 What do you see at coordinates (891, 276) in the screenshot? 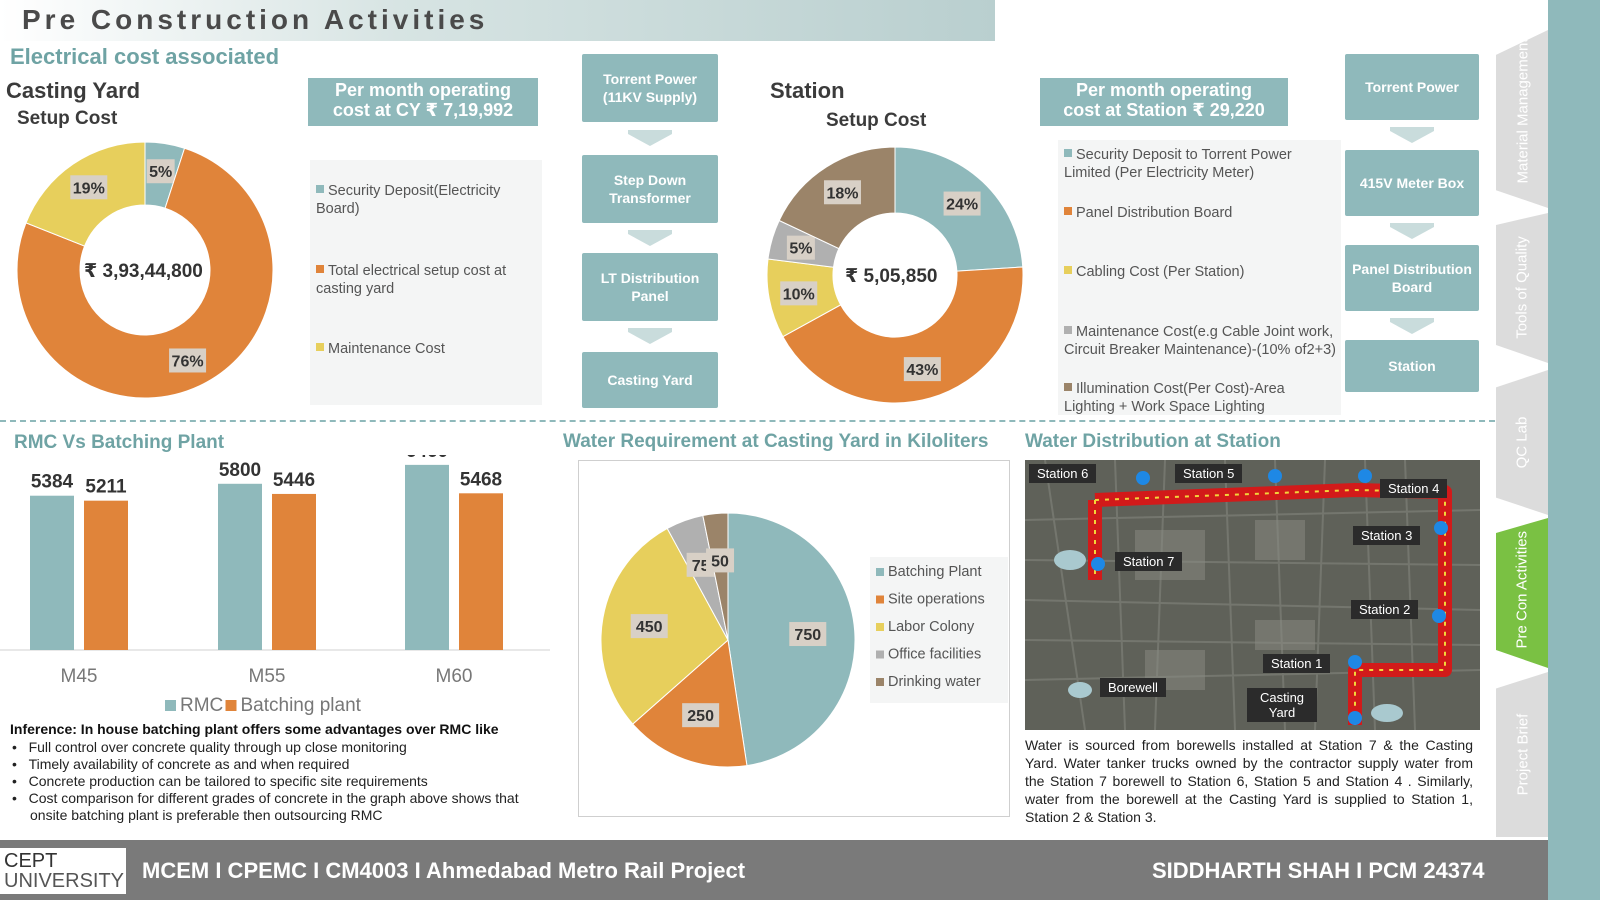
I see `station-center-value: ₹ 5,05,850` at bounding box center [891, 276].